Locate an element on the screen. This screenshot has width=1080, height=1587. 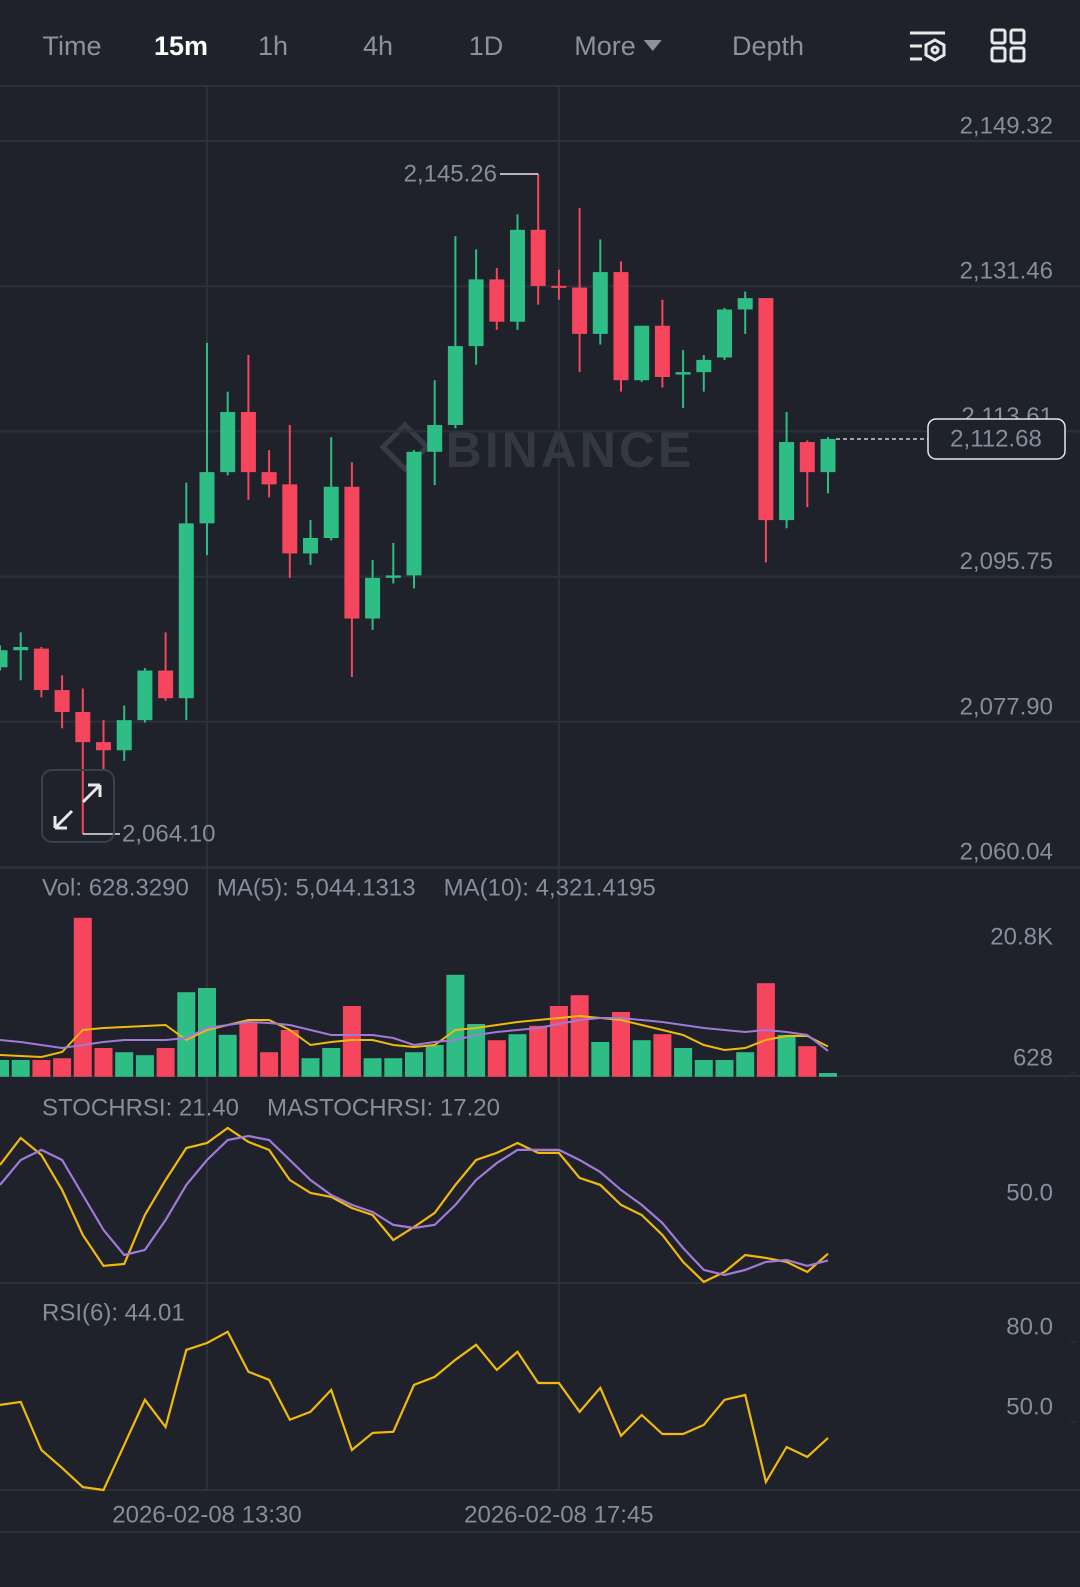
timeframe-tab: 1D is located at coordinates (486, 46).